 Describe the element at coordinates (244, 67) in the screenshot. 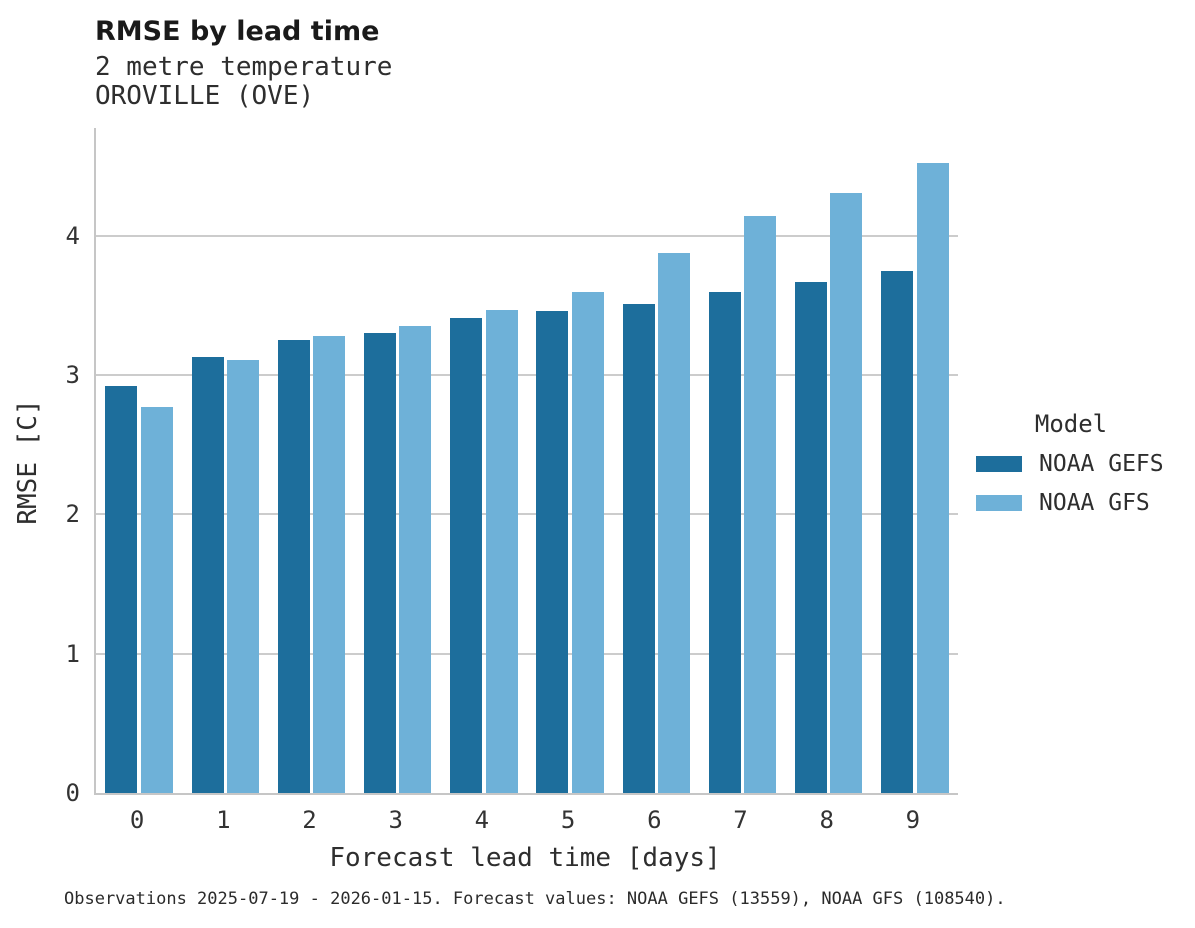

I see `chart-subtitle: 2 metre temperature` at that location.